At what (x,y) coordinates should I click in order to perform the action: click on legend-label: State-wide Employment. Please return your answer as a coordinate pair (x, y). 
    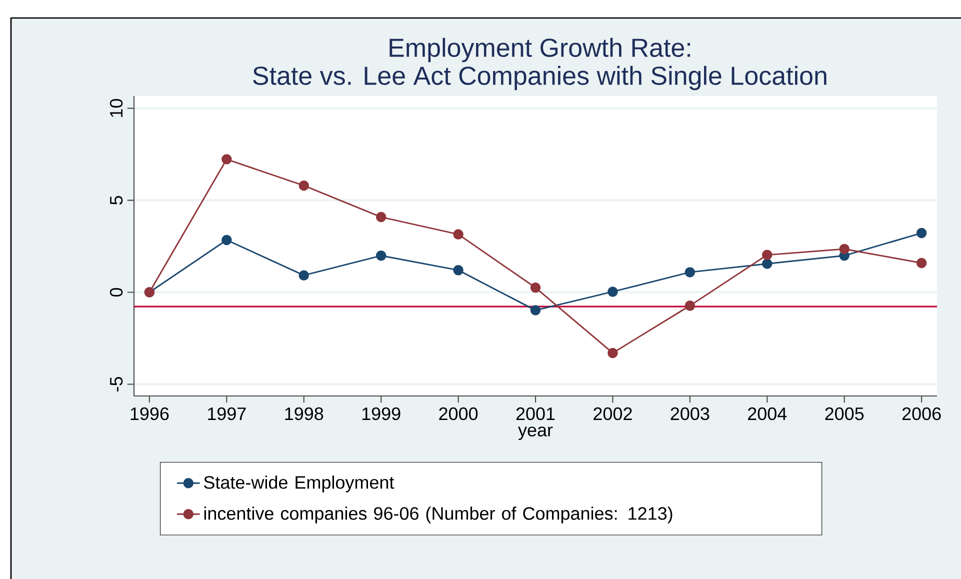
    Looking at the image, I should click on (299, 484).